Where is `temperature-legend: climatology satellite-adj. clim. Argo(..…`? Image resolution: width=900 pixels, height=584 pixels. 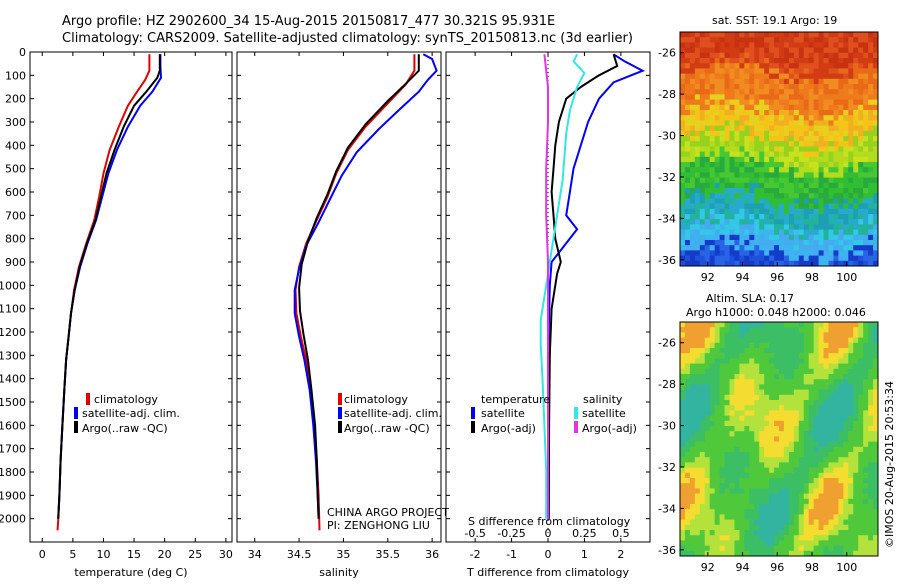 temperature-legend: climatology satellite-adj. clim. Argo(..… is located at coordinates (127, 414).